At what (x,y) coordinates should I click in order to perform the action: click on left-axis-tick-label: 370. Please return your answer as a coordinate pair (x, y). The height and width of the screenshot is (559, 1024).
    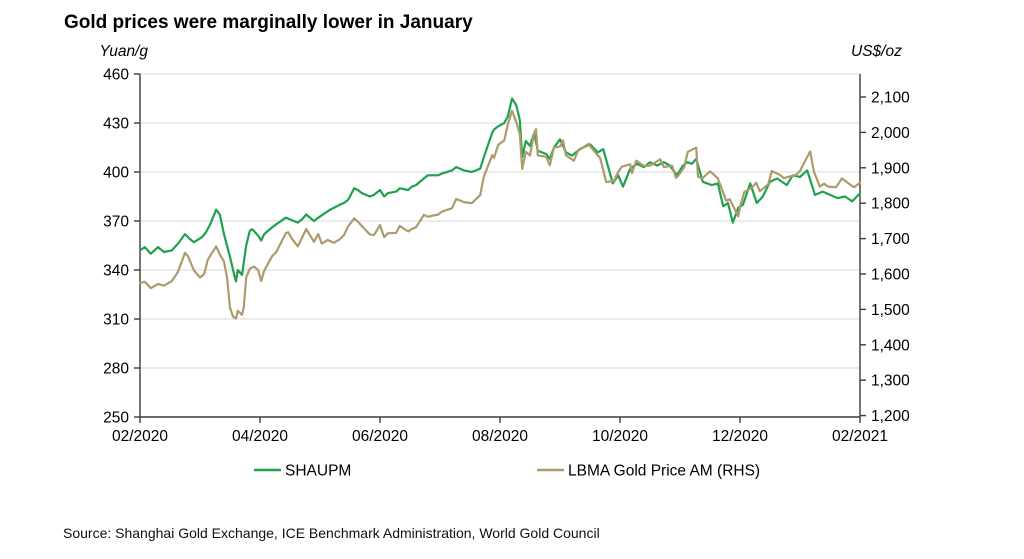
    Looking at the image, I should click on (116, 222).